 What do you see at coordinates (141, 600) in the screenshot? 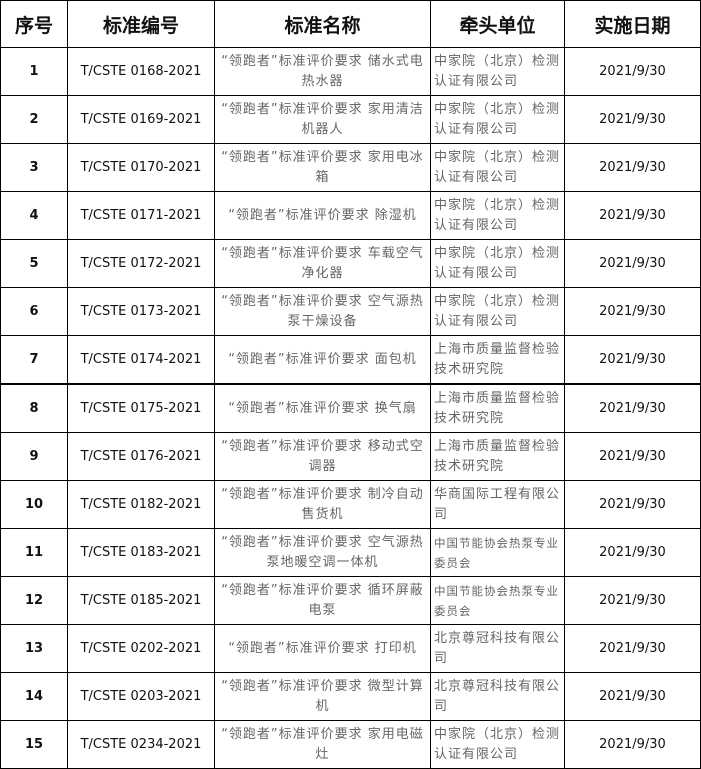
I see `standard-code: T/CSTE 0185-2021` at bounding box center [141, 600].